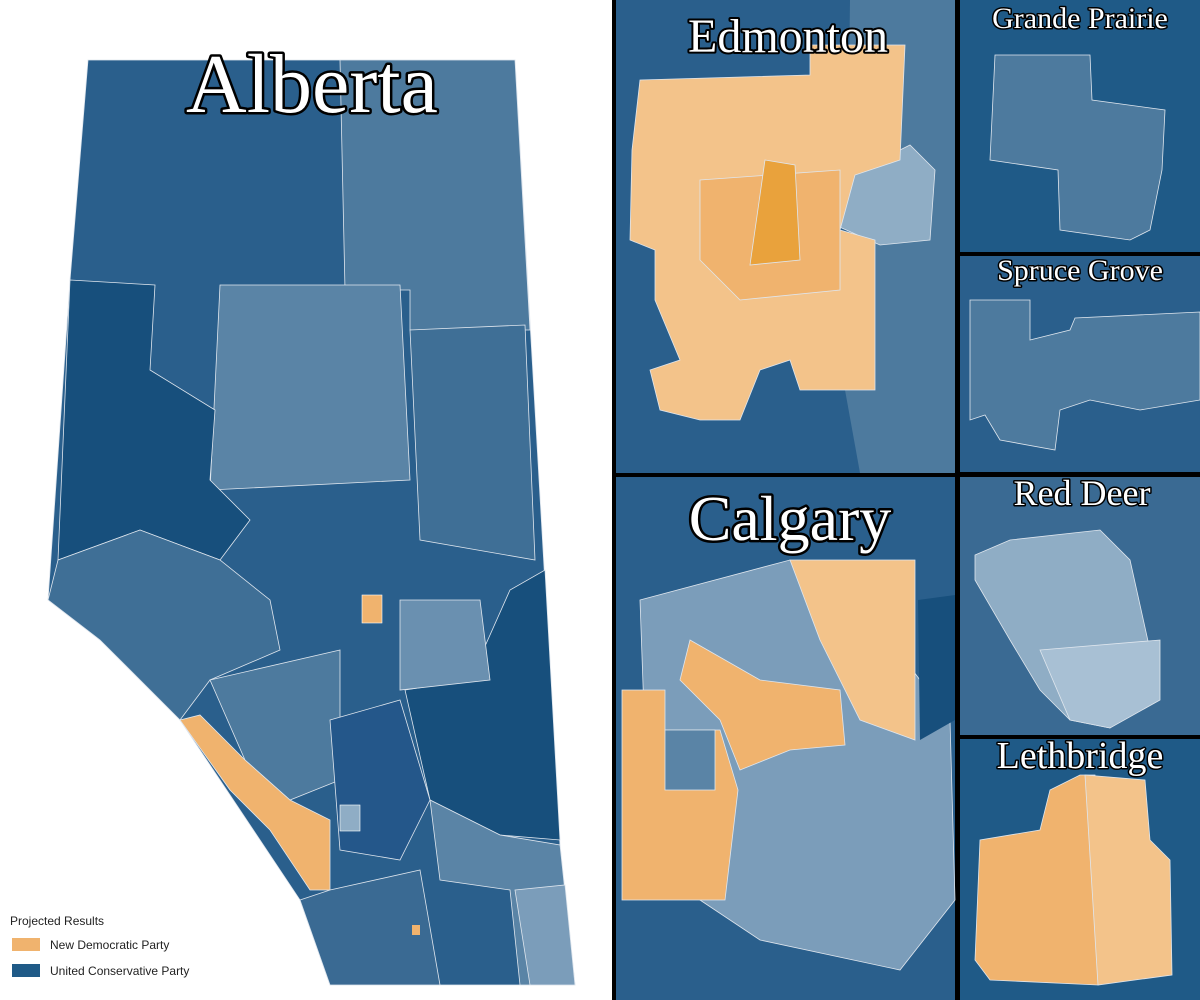 This screenshot has width=1200, height=1000. Describe the element at coordinates (1080, 18) in the screenshot. I see `inset-title: Grande Prairie` at that location.